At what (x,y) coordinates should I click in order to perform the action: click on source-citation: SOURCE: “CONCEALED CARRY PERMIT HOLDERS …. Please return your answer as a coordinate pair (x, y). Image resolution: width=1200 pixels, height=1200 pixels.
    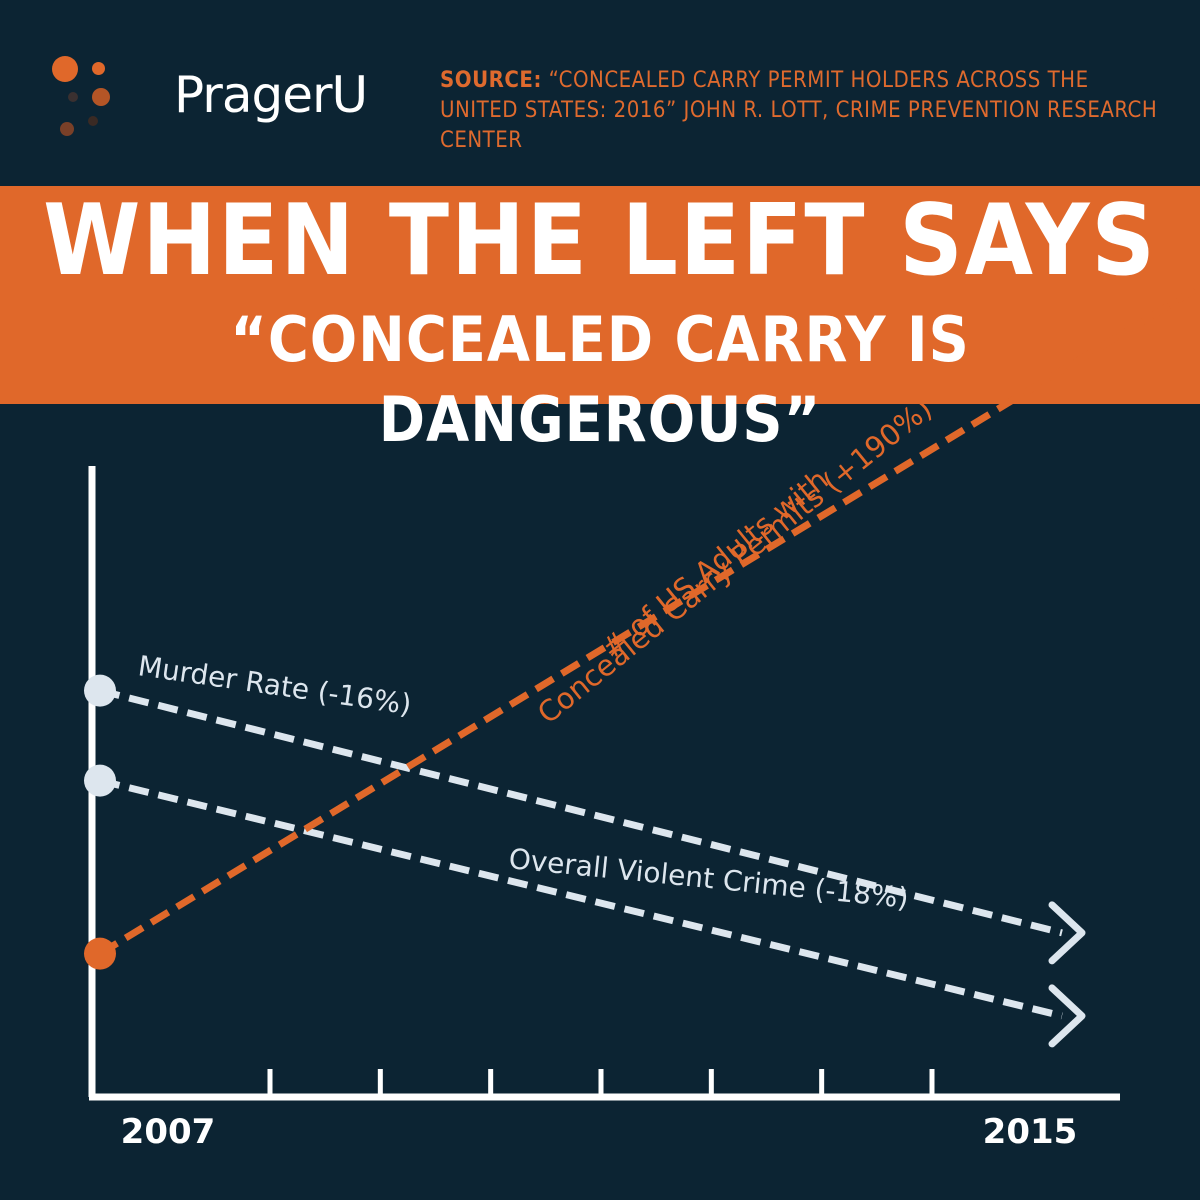
    Looking at the image, I should click on (800, 111).